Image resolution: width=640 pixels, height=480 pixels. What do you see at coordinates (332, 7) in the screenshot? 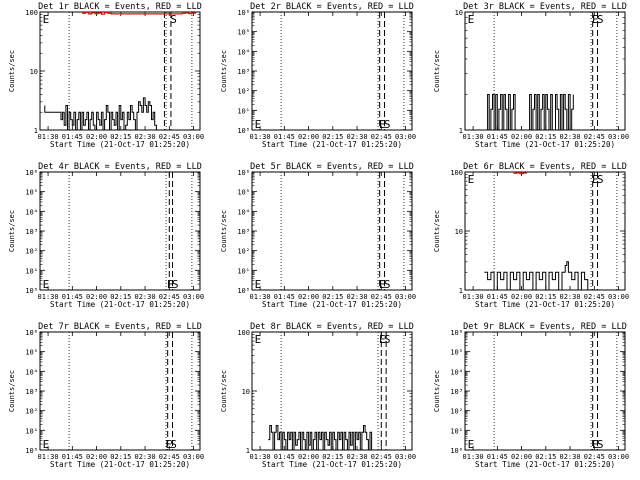
I see `chart-title: Det 2r BLACK = Events, RED = LLD` at bounding box center [332, 7].